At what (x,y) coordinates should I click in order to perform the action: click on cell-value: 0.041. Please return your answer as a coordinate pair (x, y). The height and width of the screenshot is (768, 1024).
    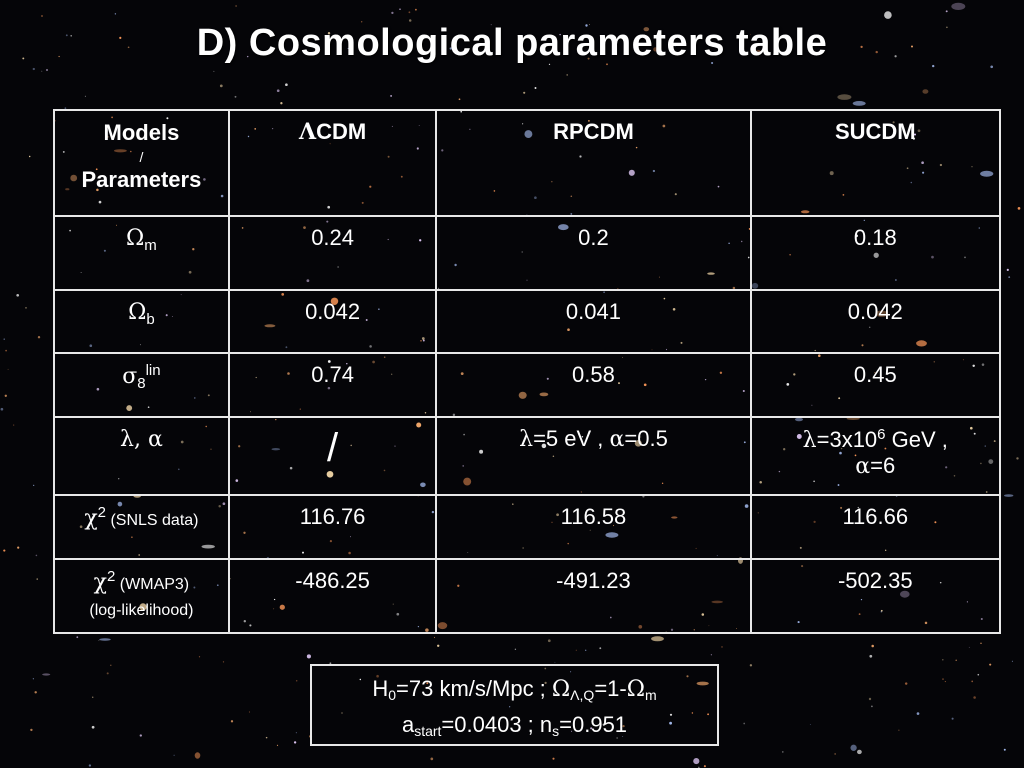
    Looking at the image, I should click on (593, 321).